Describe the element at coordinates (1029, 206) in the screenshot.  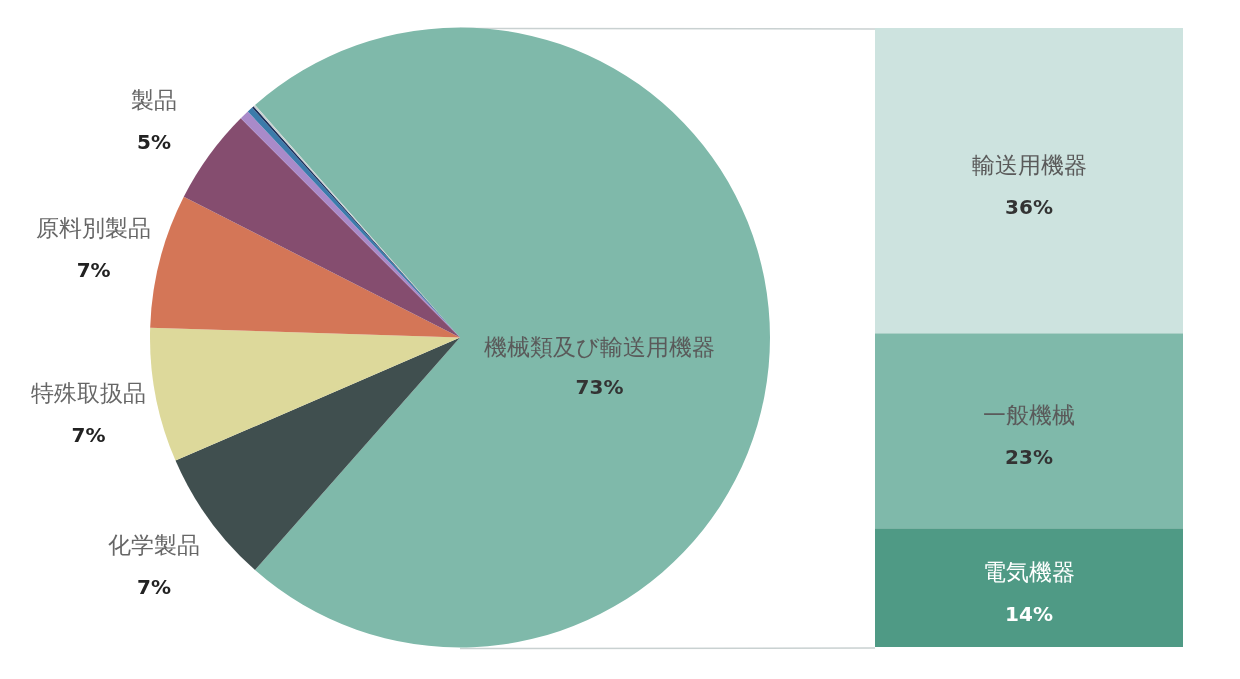
I see `data-label: 36%` at that location.